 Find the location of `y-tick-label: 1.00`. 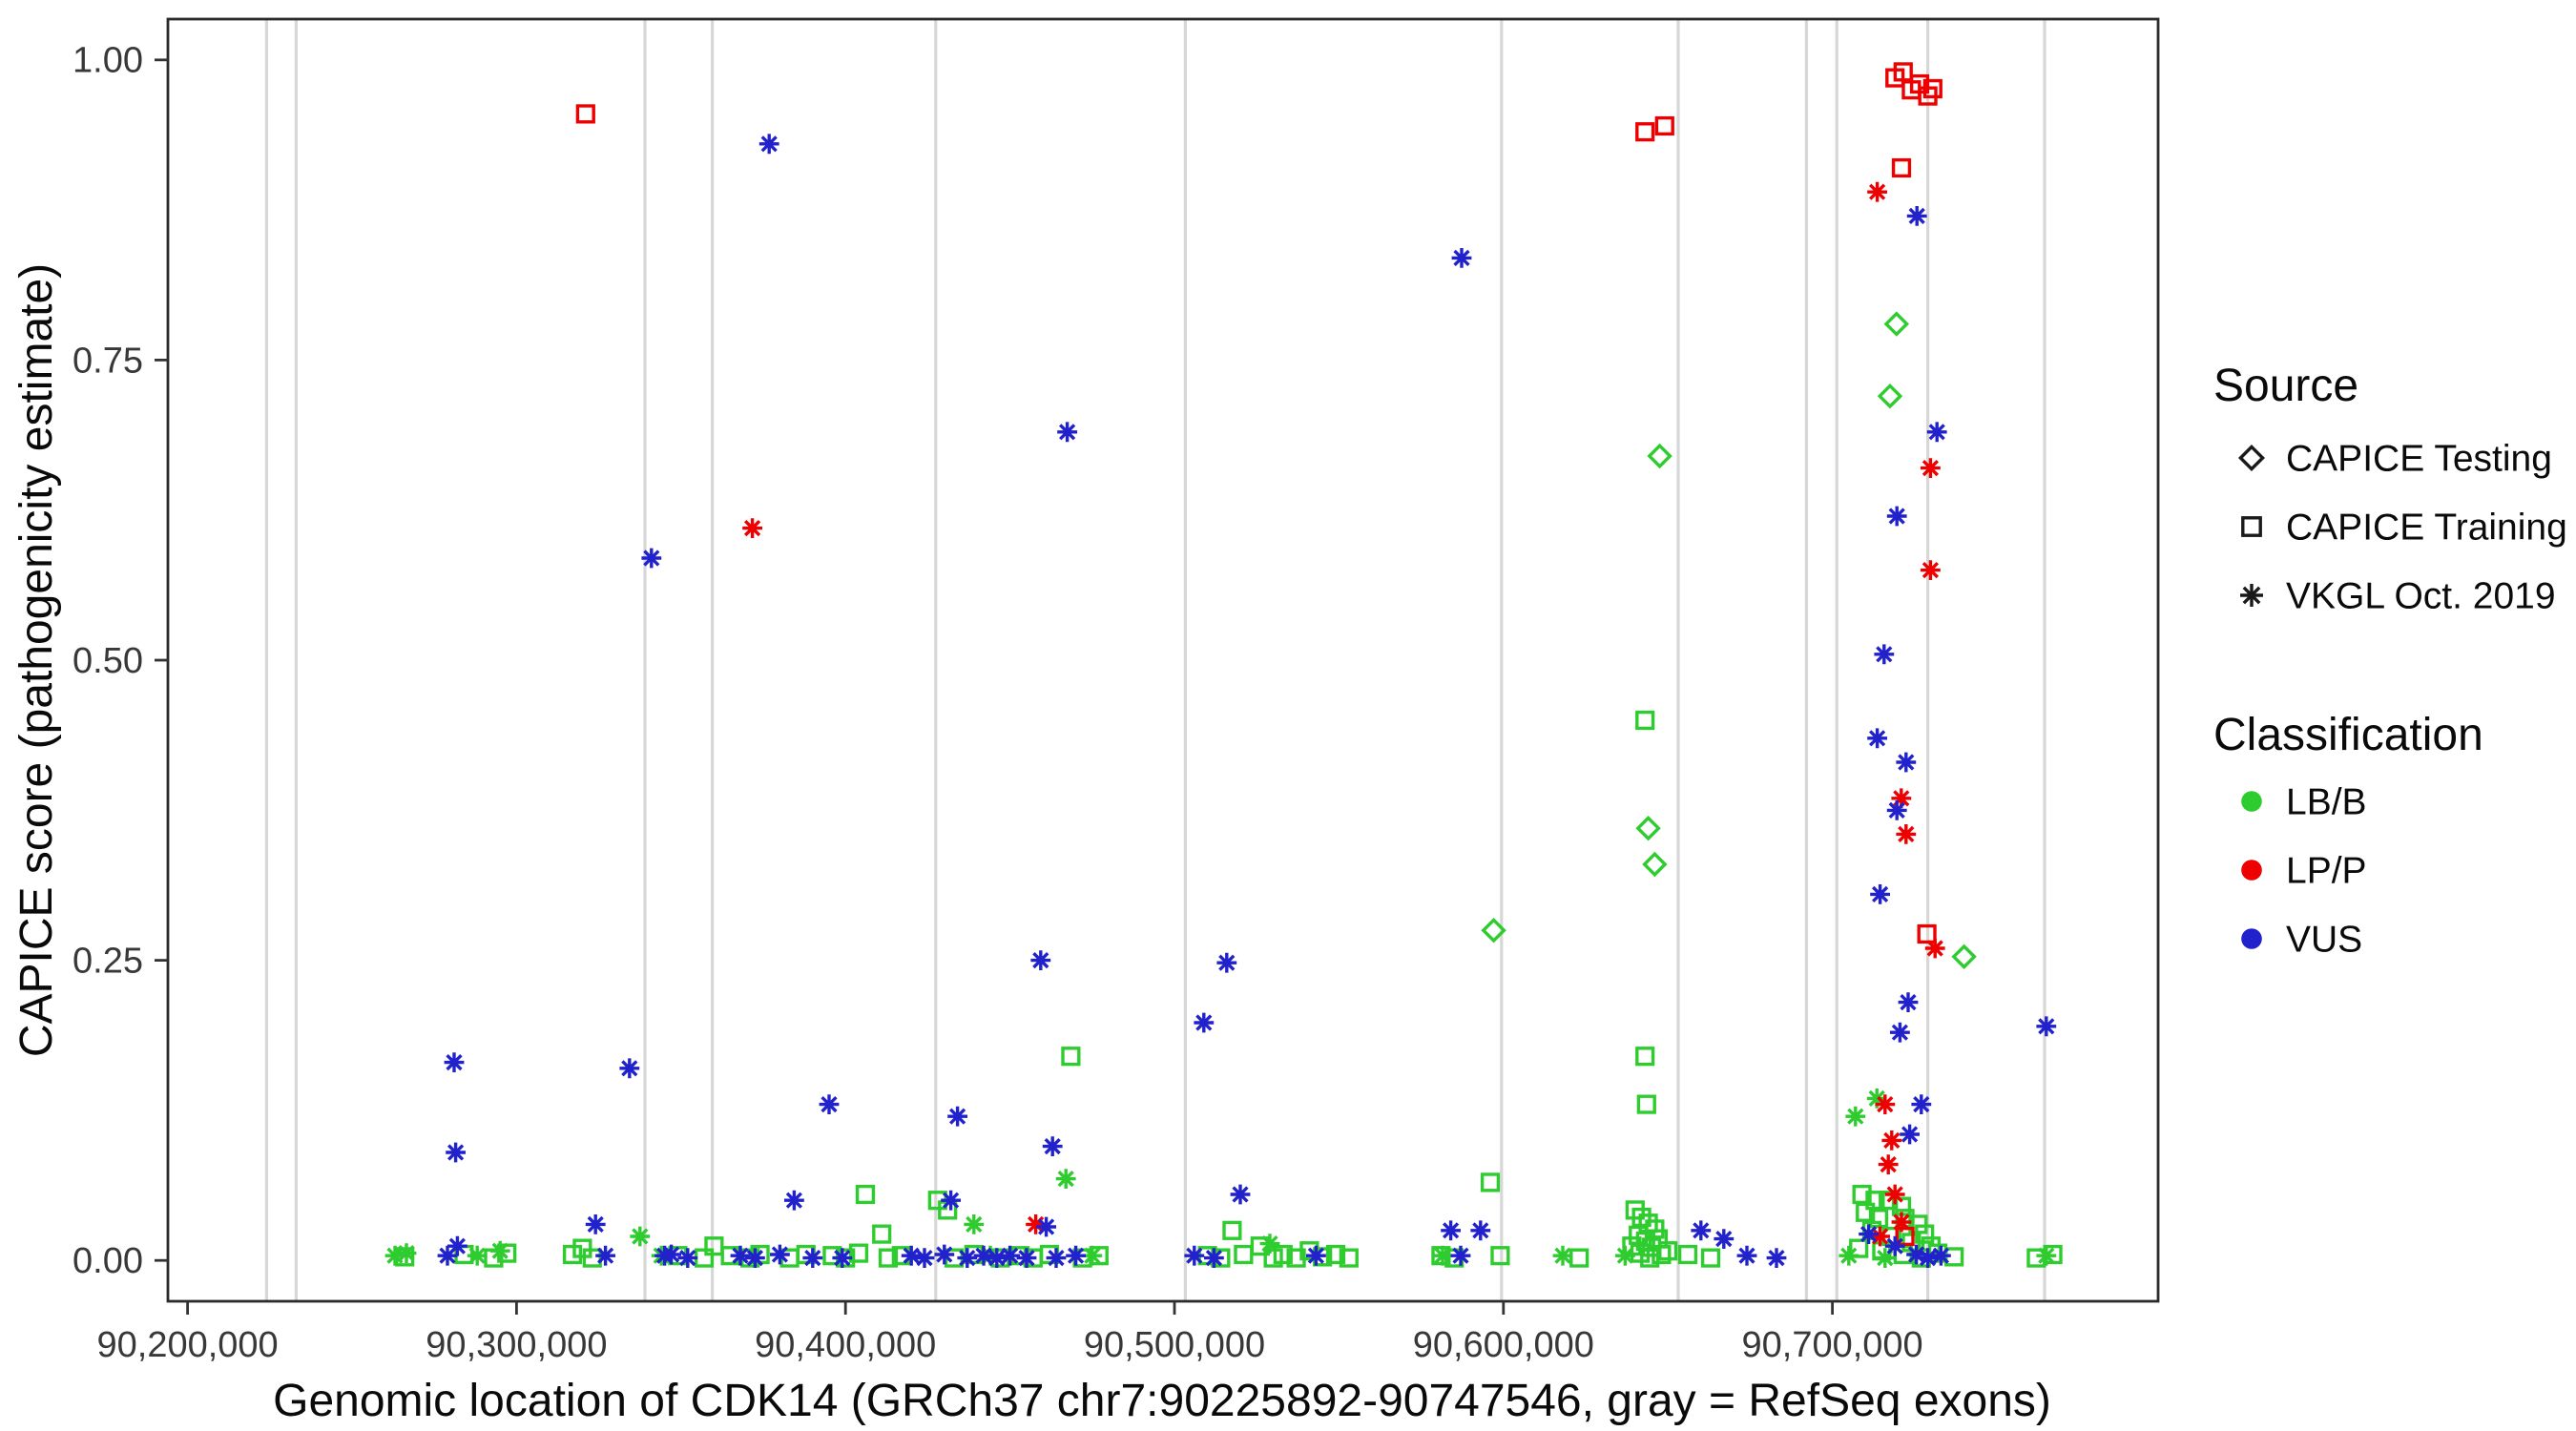

y-tick-label: 1.00 is located at coordinates (108, 61).